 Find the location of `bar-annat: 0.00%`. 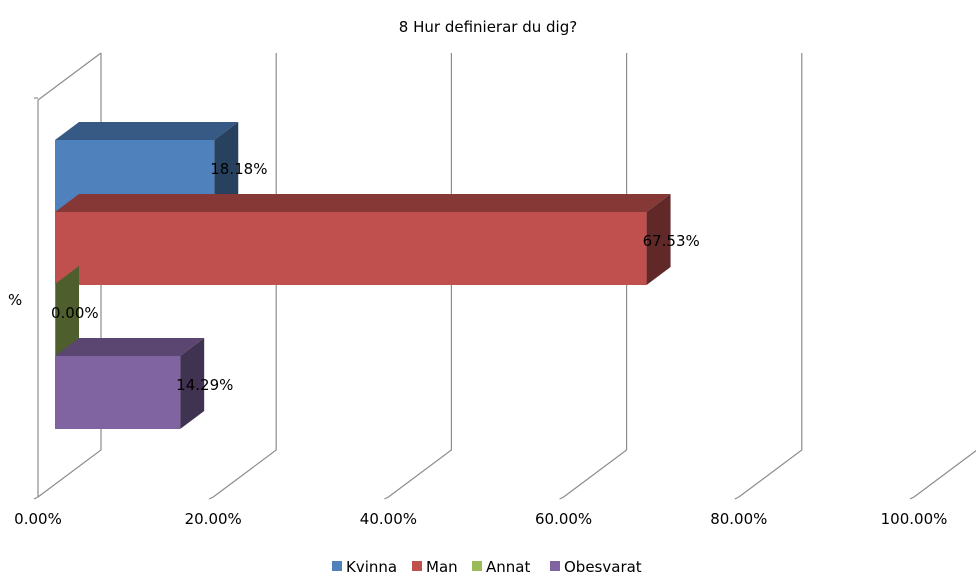

bar-annat: 0.00% is located at coordinates (75, 311).